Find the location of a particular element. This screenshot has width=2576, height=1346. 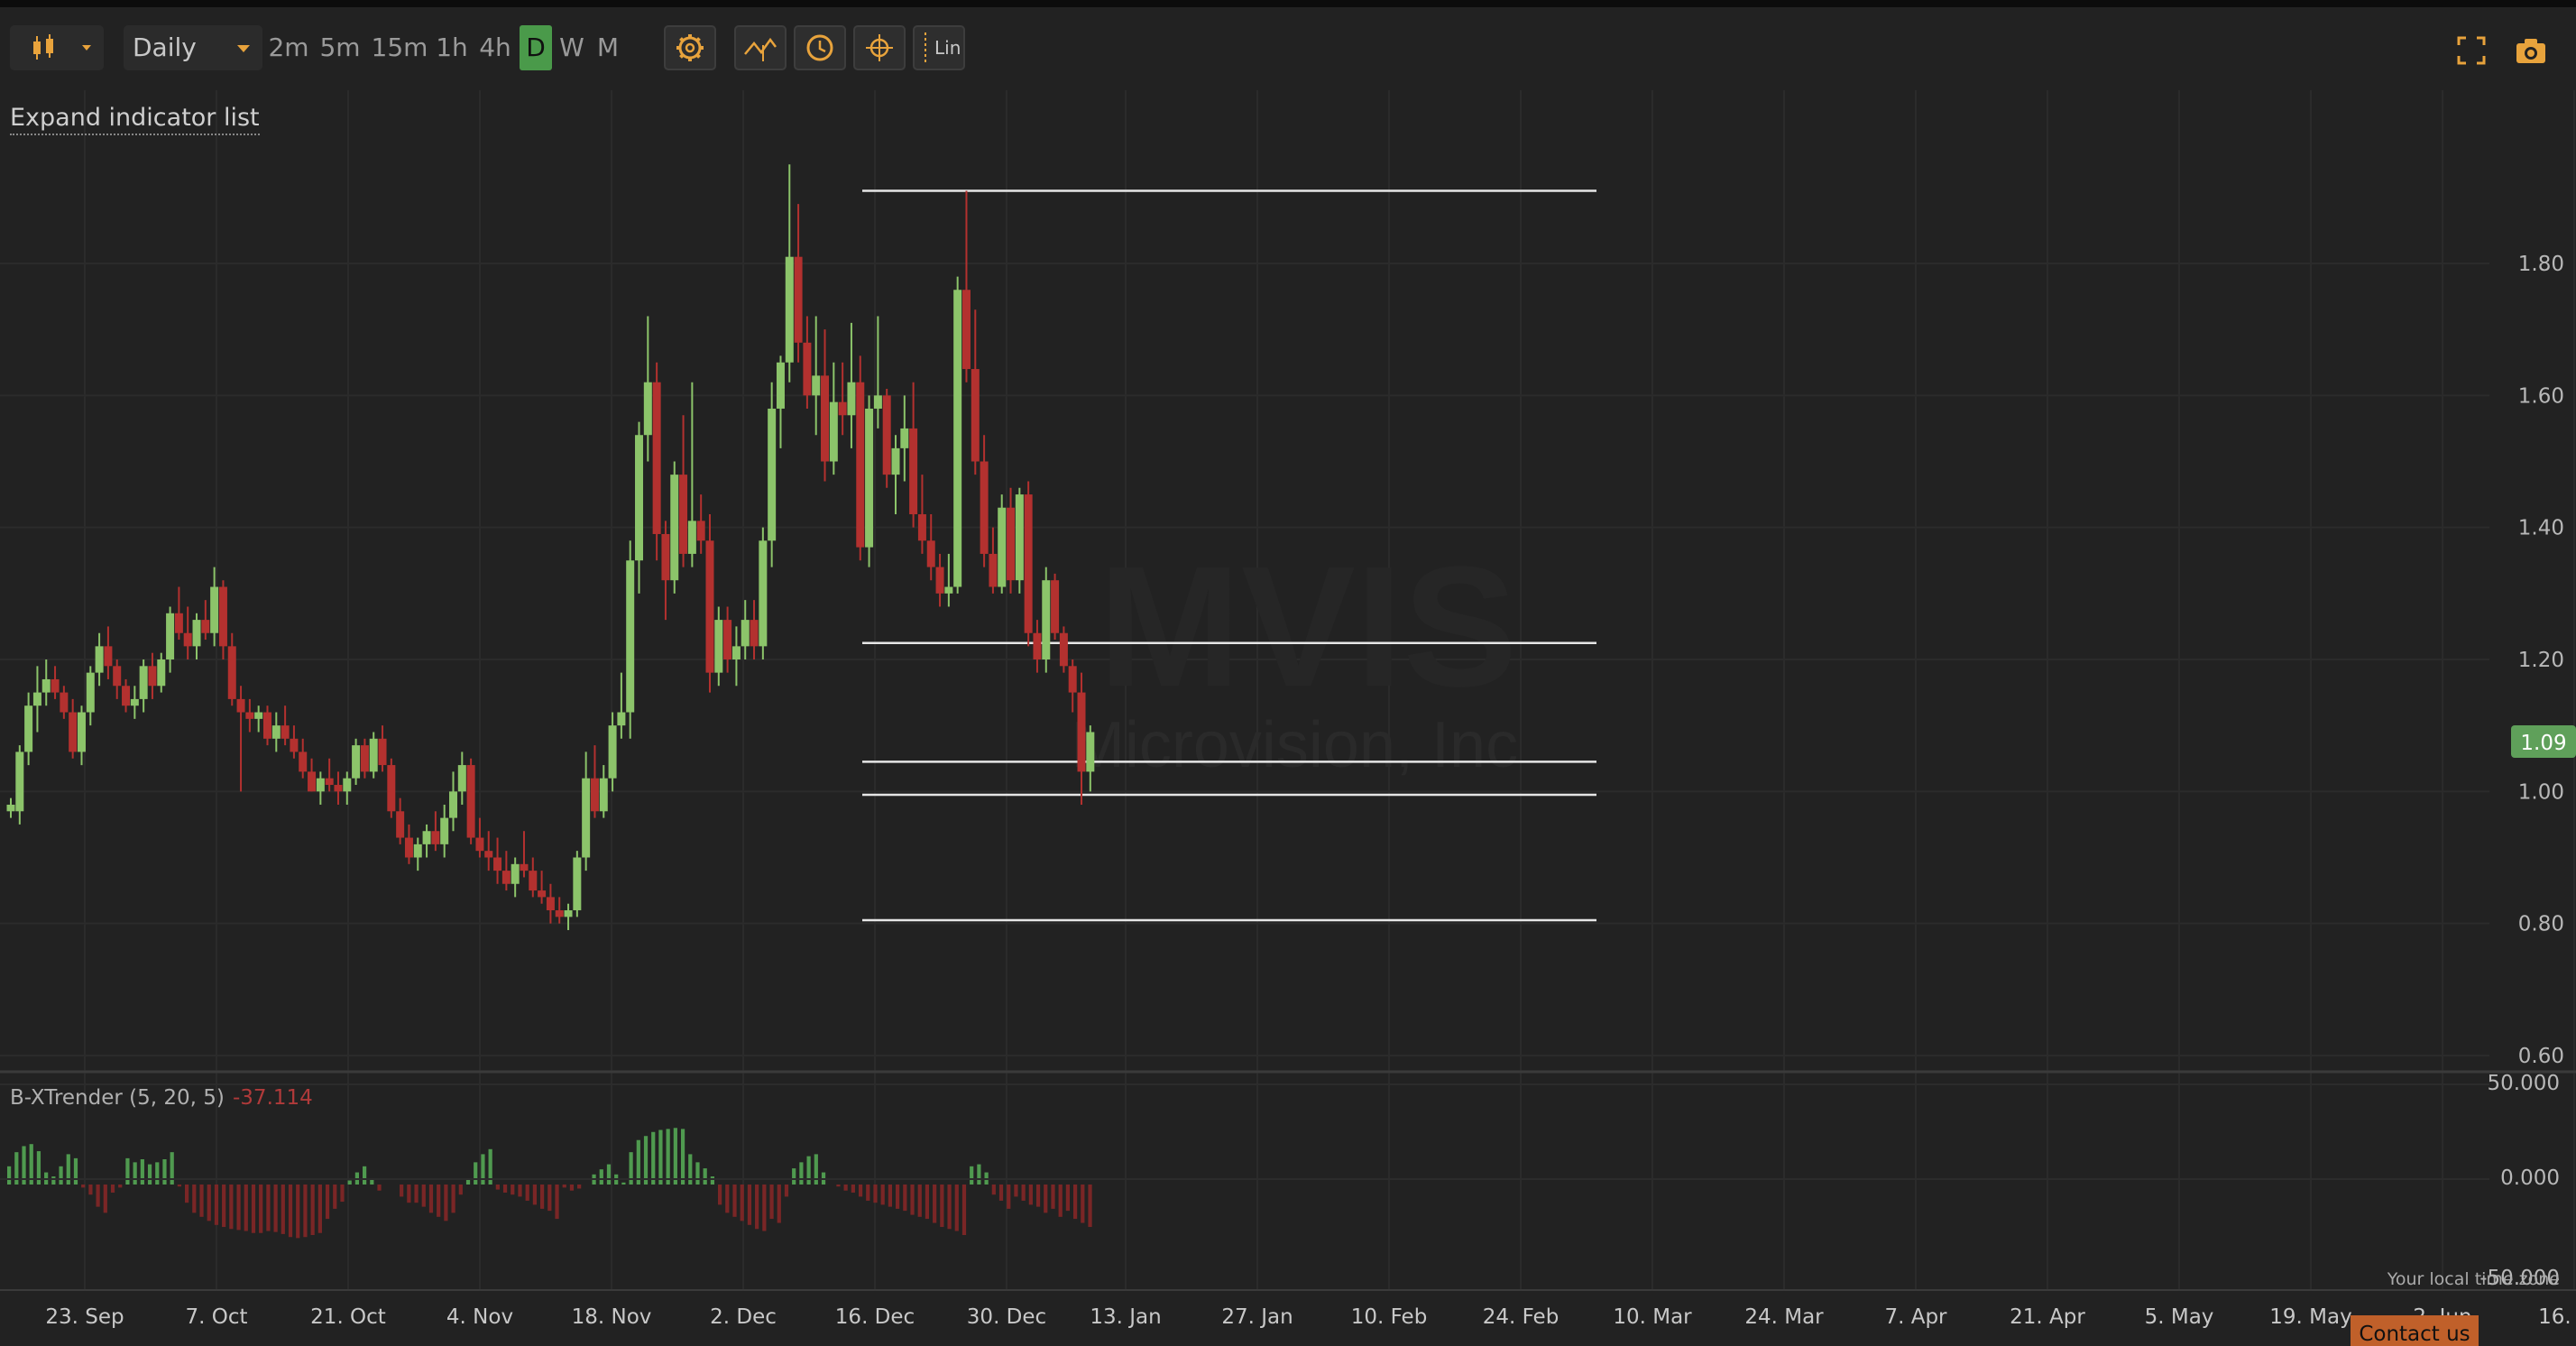

price-tick-label: 0.80 is located at coordinates (2541, 925).